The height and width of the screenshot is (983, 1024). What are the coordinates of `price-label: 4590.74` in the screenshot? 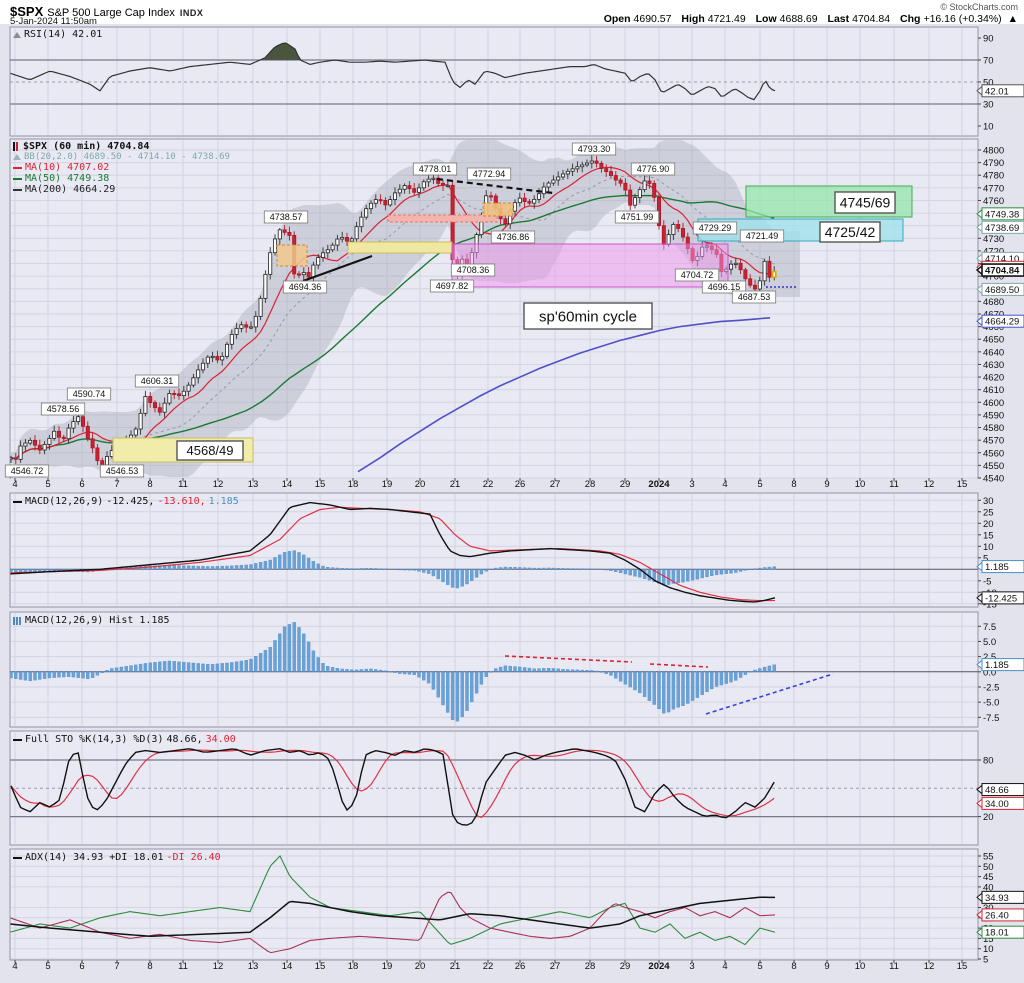 It's located at (89, 394).